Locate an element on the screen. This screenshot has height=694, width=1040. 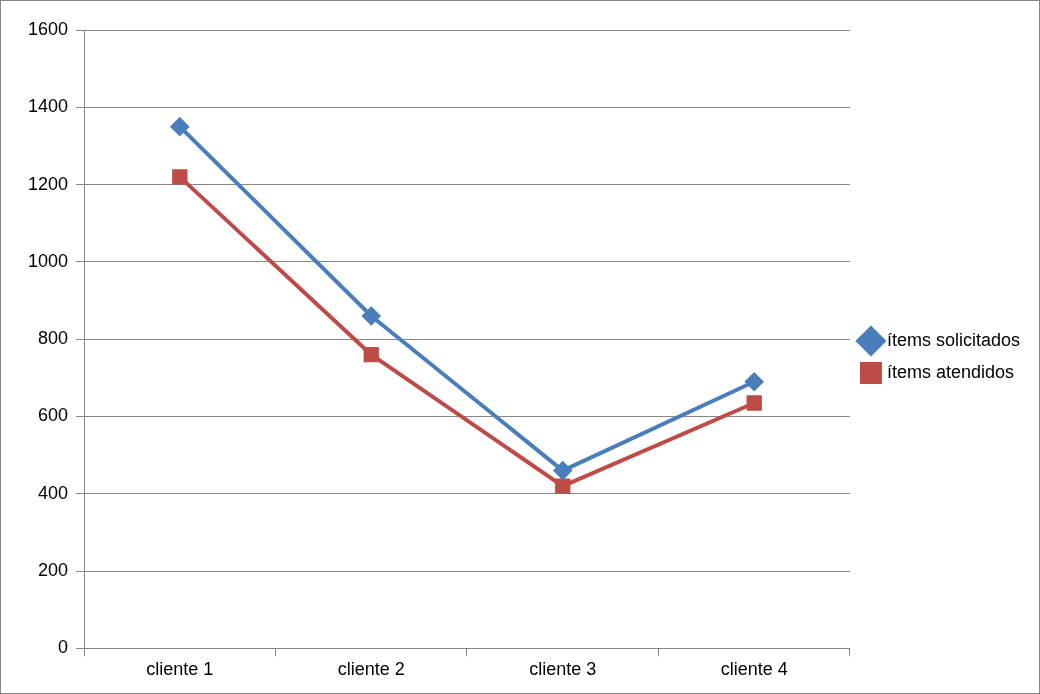
x-tick-label: cliente 4 is located at coordinates (754, 669).